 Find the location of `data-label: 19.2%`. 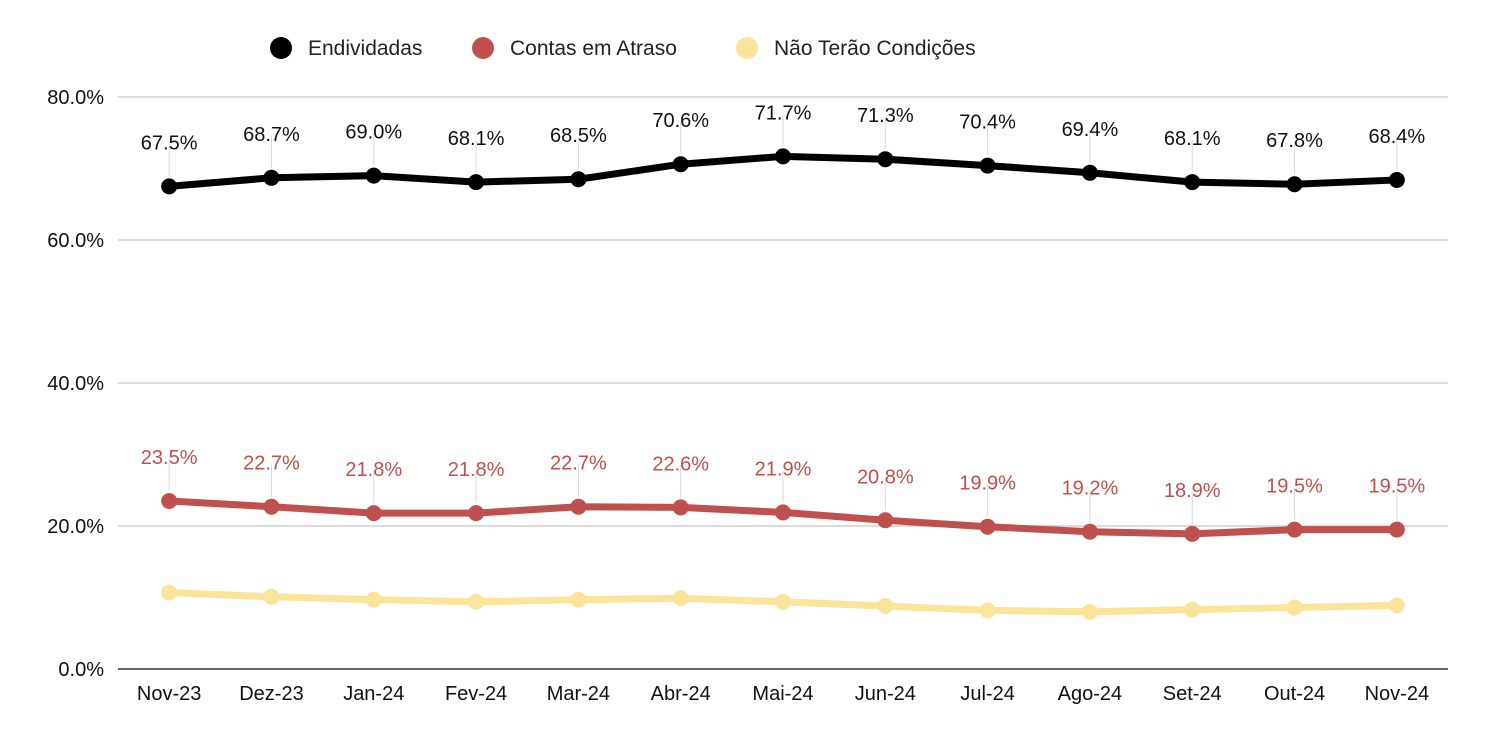

data-label: 19.2% is located at coordinates (1090, 489).